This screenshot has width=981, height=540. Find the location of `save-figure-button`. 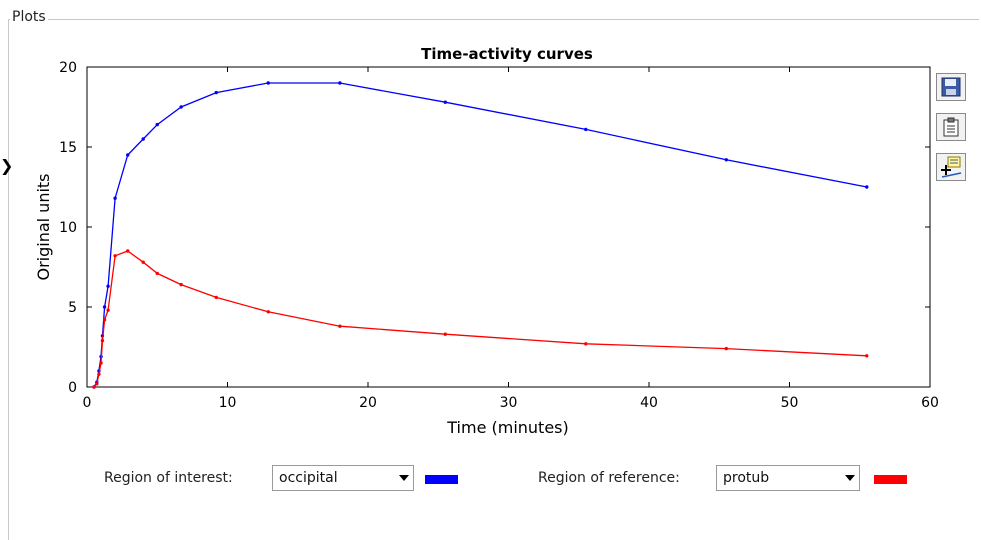

save-figure-button is located at coordinates (951, 87).